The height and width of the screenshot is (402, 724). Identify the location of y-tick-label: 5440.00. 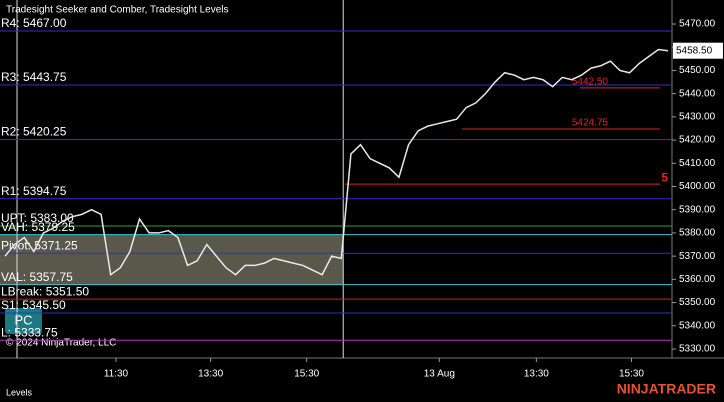
(697, 93).